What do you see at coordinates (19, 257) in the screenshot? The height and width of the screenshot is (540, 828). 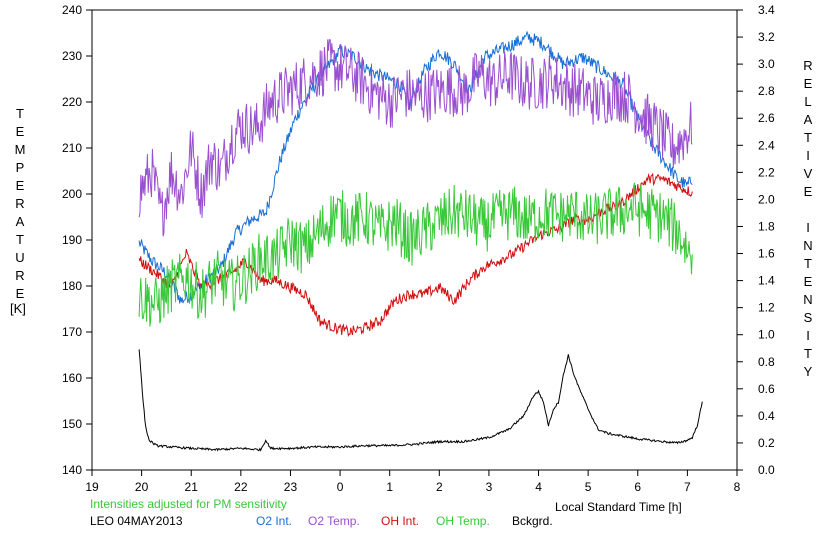 I see `axis-label-letter: U` at bounding box center [19, 257].